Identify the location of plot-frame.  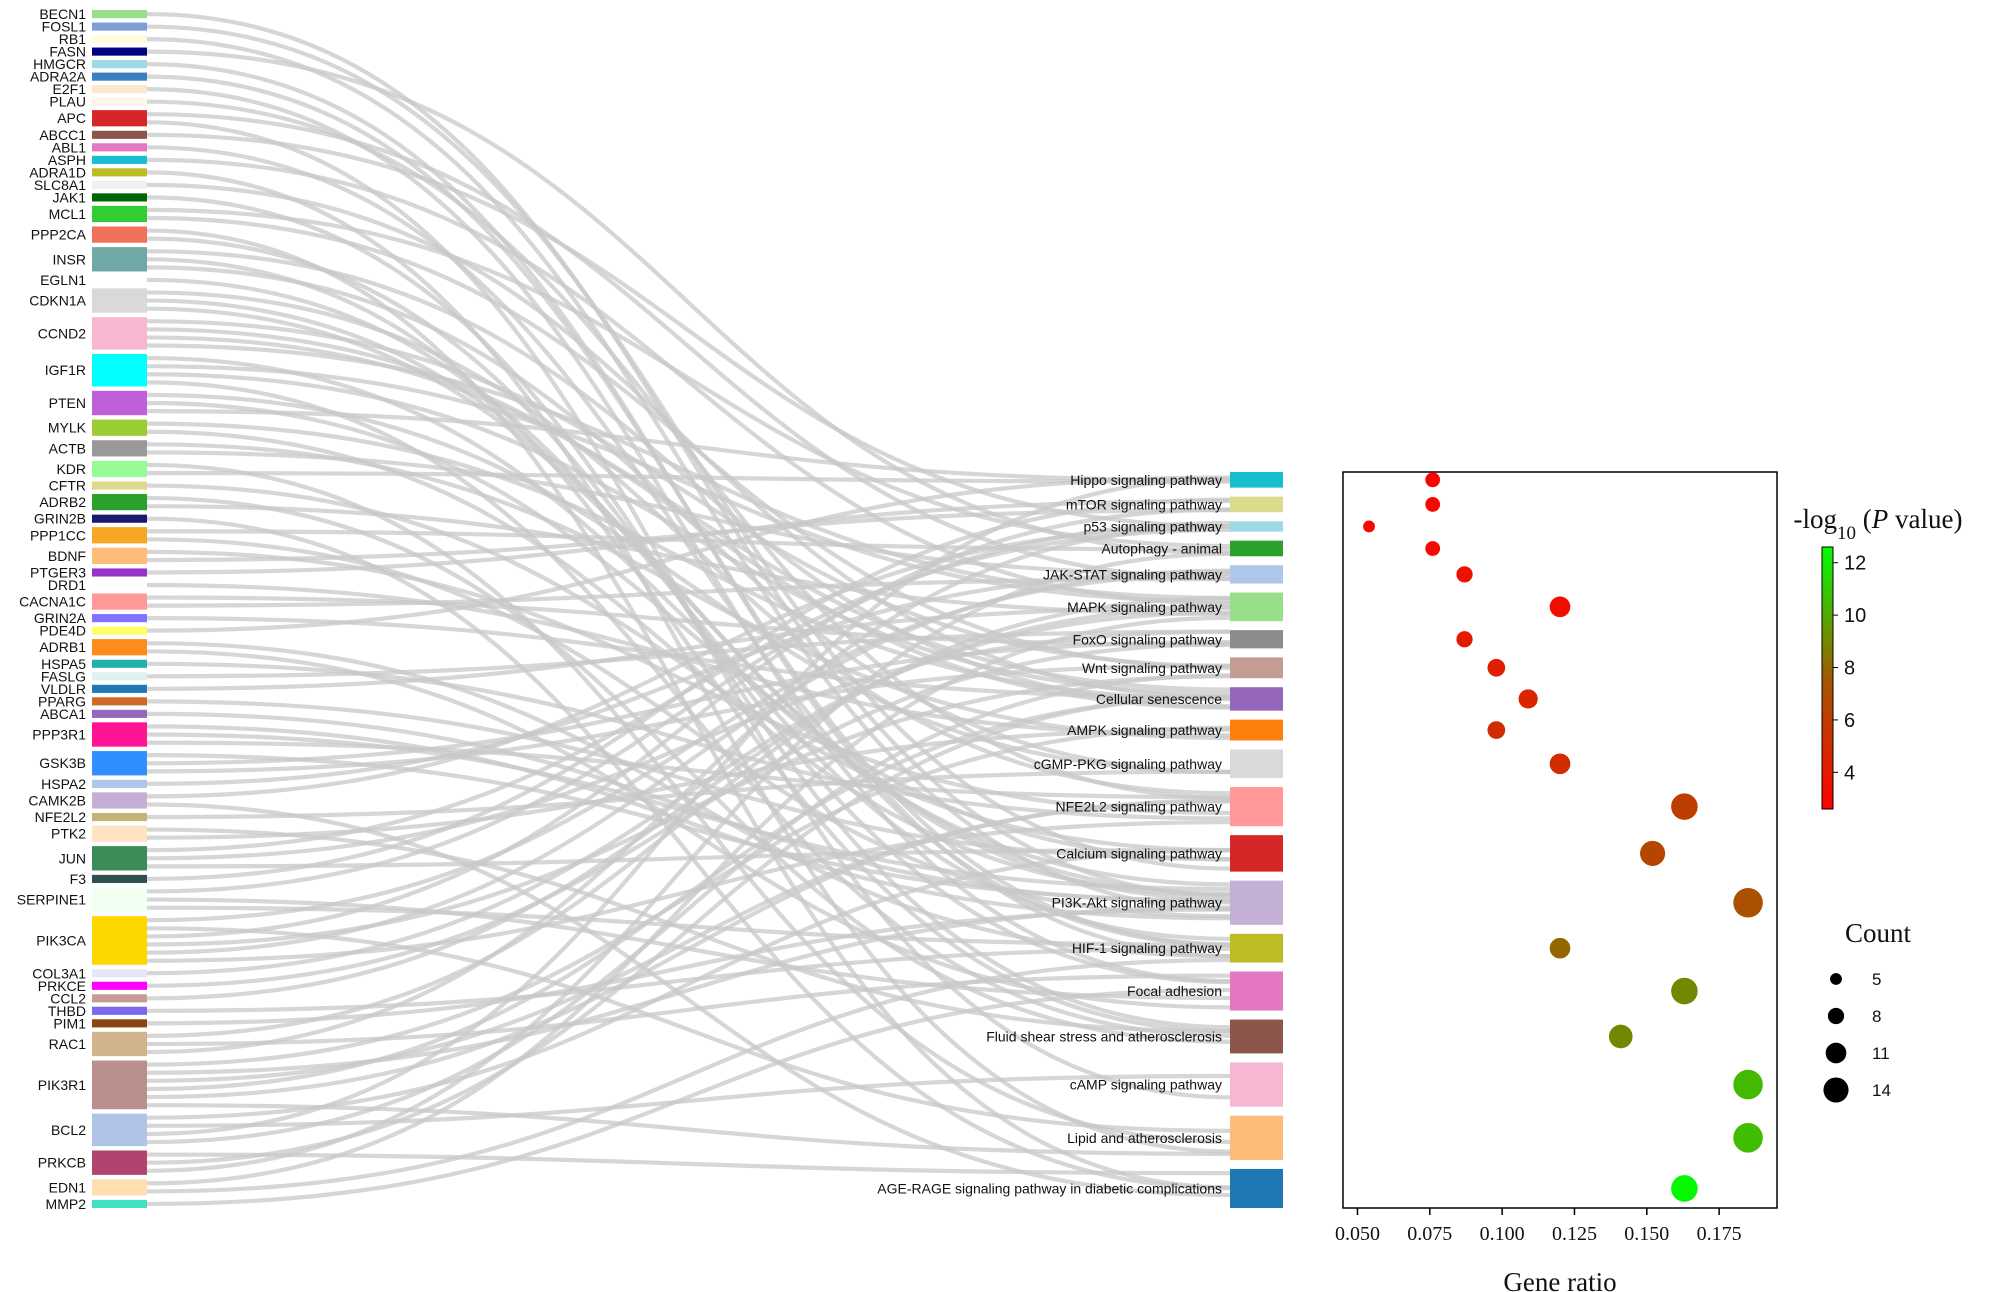
(1560, 840).